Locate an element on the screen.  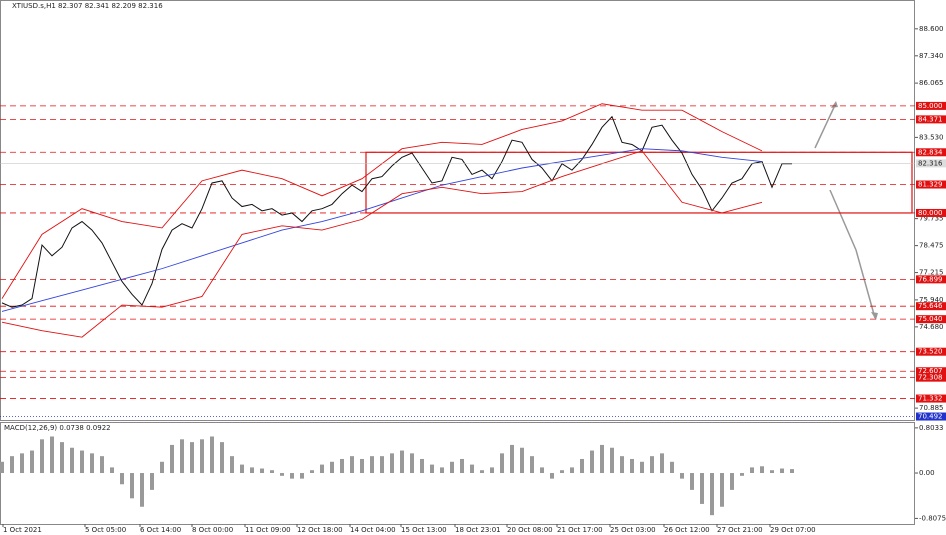
x-tick-label: 20 Oct 08:00 is located at coordinates (530, 530).